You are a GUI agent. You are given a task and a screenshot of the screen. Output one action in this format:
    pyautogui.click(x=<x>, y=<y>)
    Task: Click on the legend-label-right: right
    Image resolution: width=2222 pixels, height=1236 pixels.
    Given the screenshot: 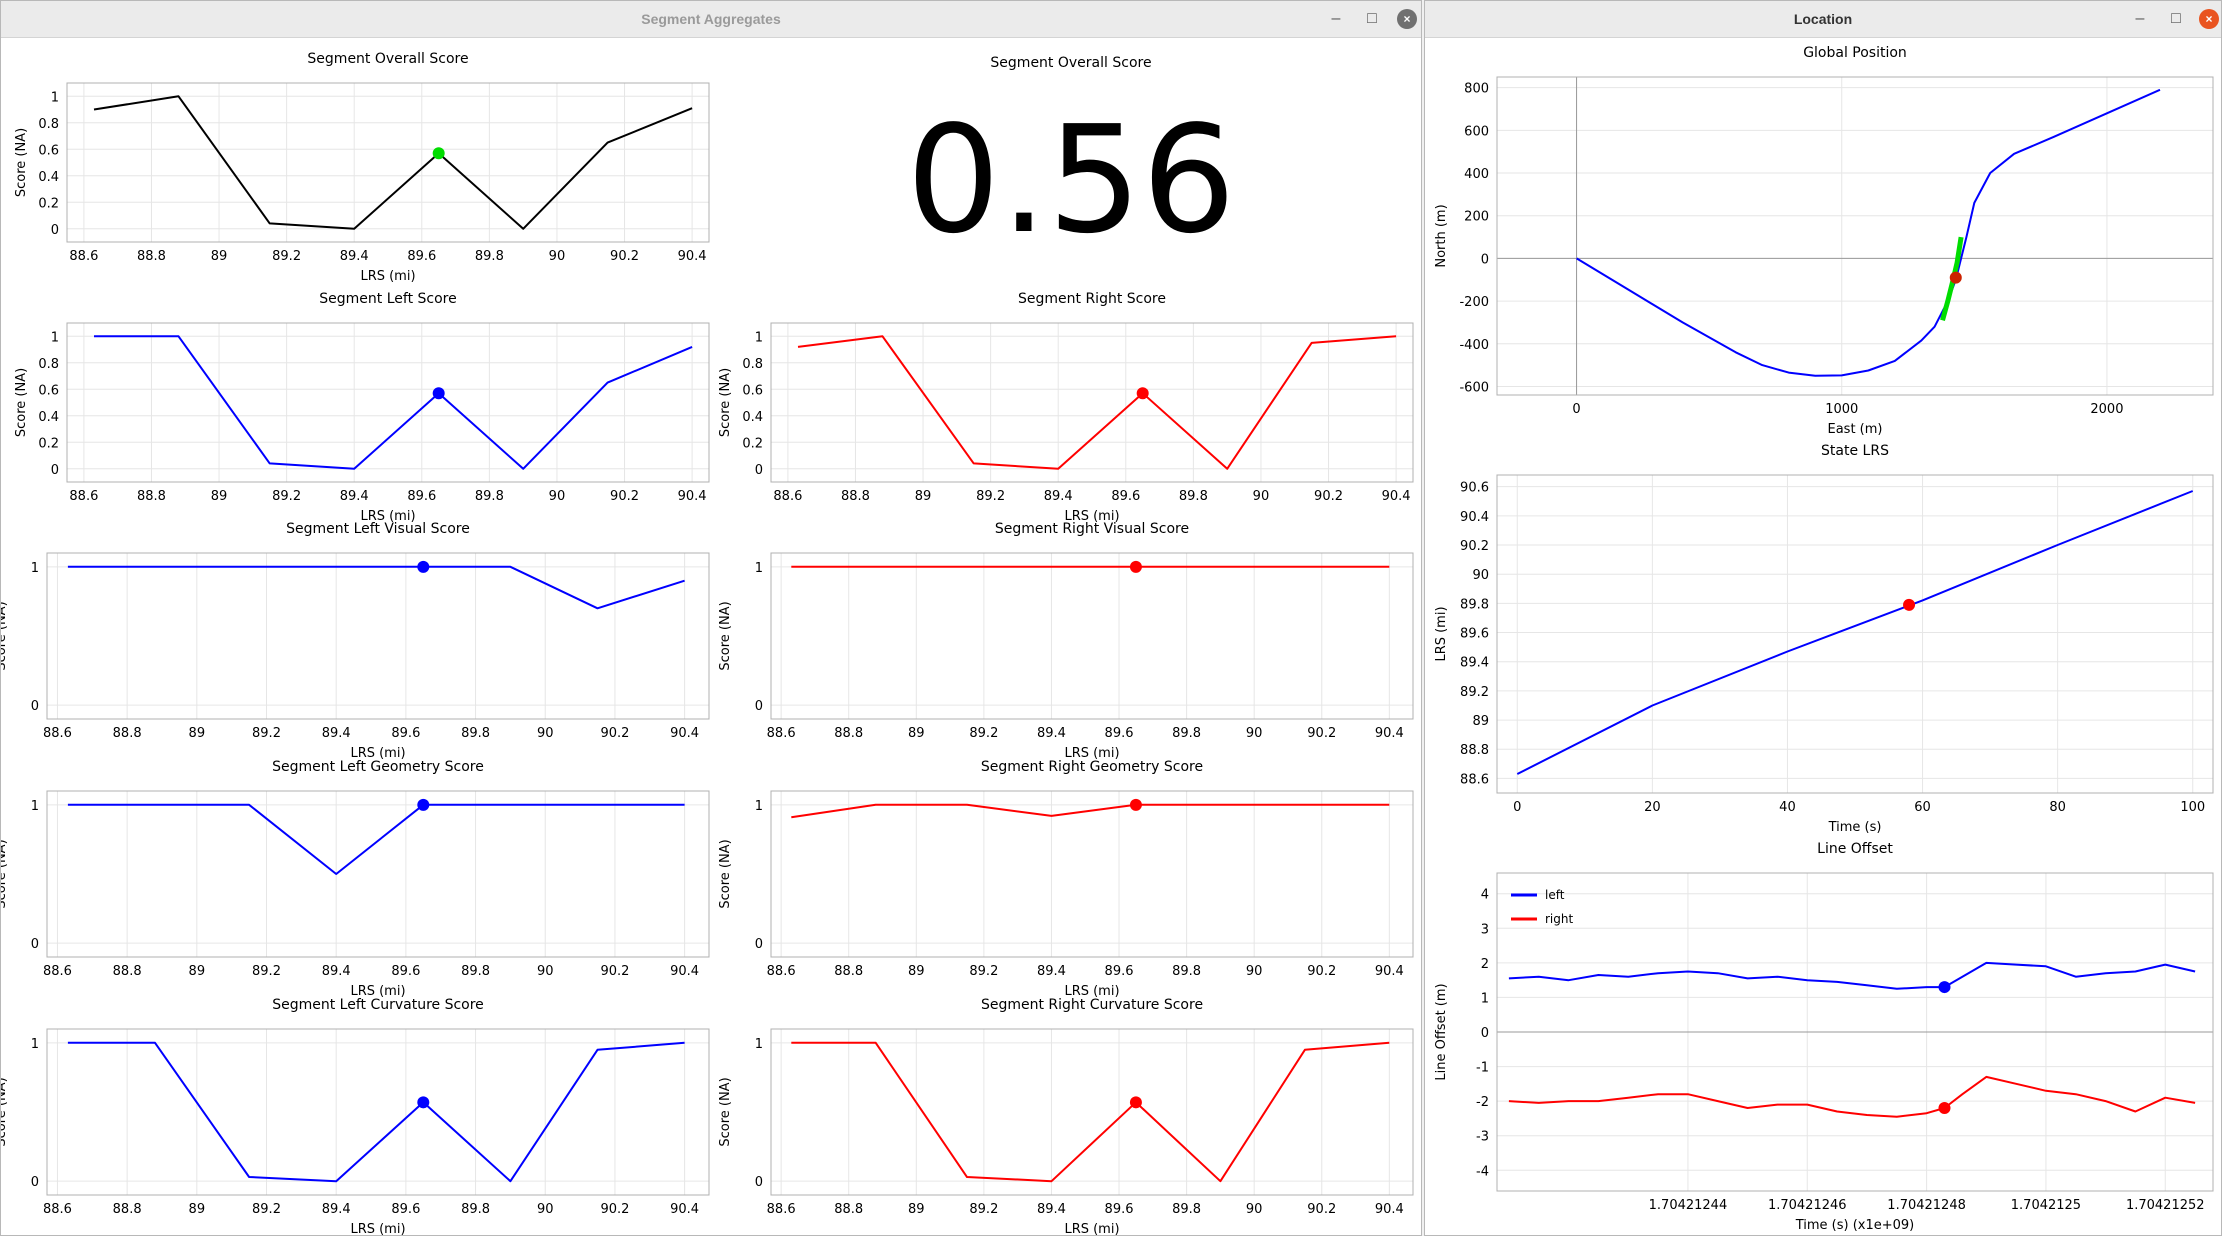 What is the action you would take?
    pyautogui.click(x=1559, y=919)
    